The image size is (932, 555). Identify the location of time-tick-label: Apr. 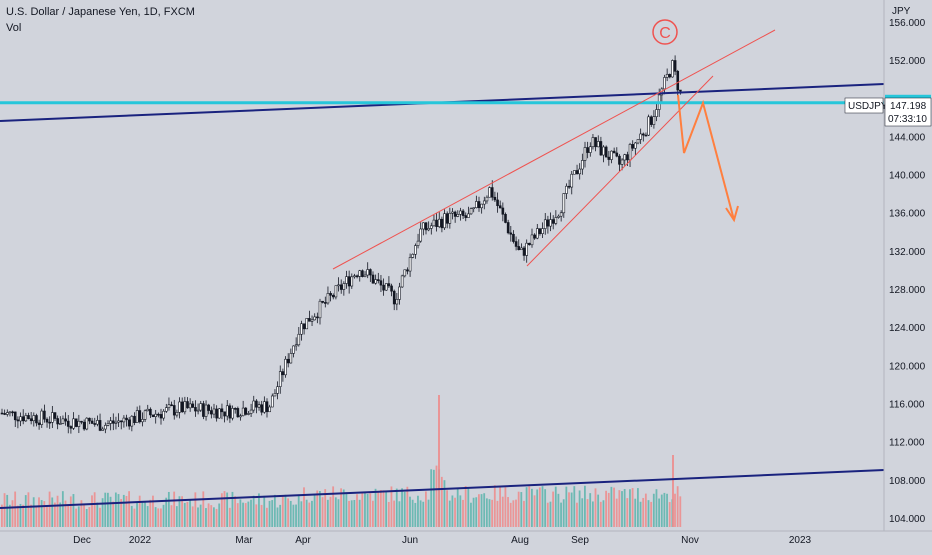
(303, 540).